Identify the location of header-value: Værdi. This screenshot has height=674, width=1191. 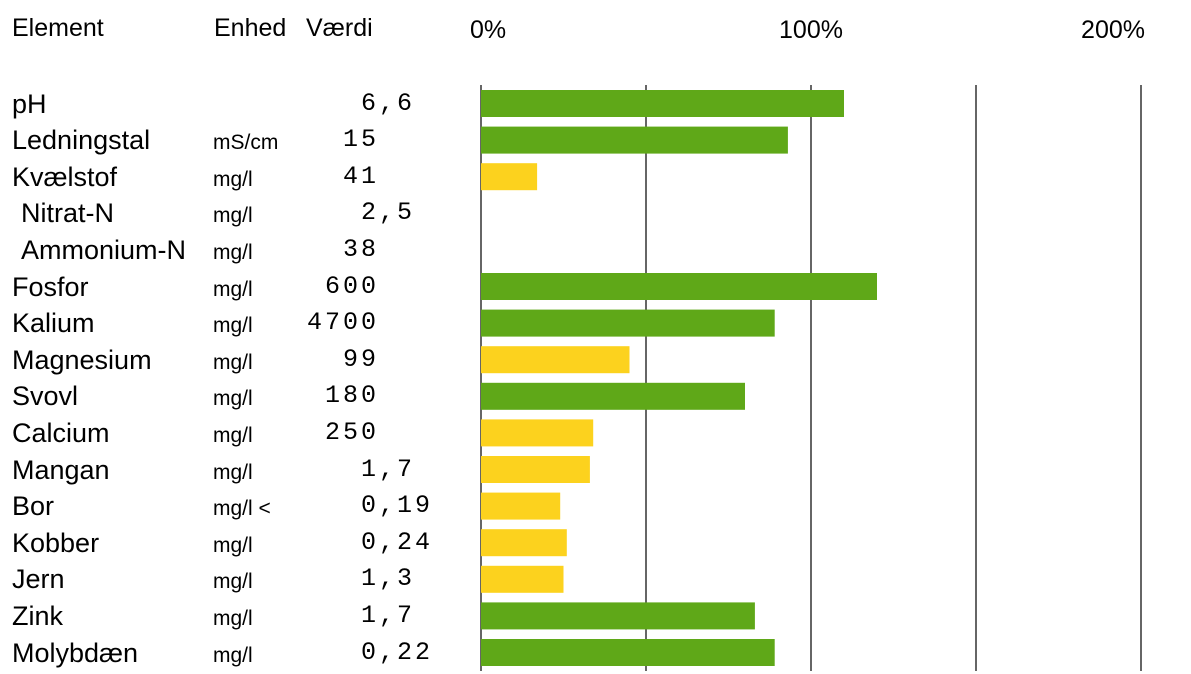
(339, 28).